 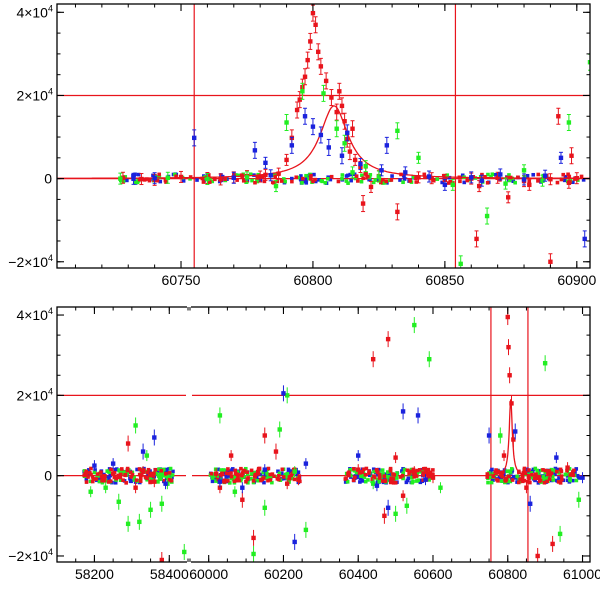 I want to click on y-tick-label: 4×10⁴, so click(x=34, y=11).